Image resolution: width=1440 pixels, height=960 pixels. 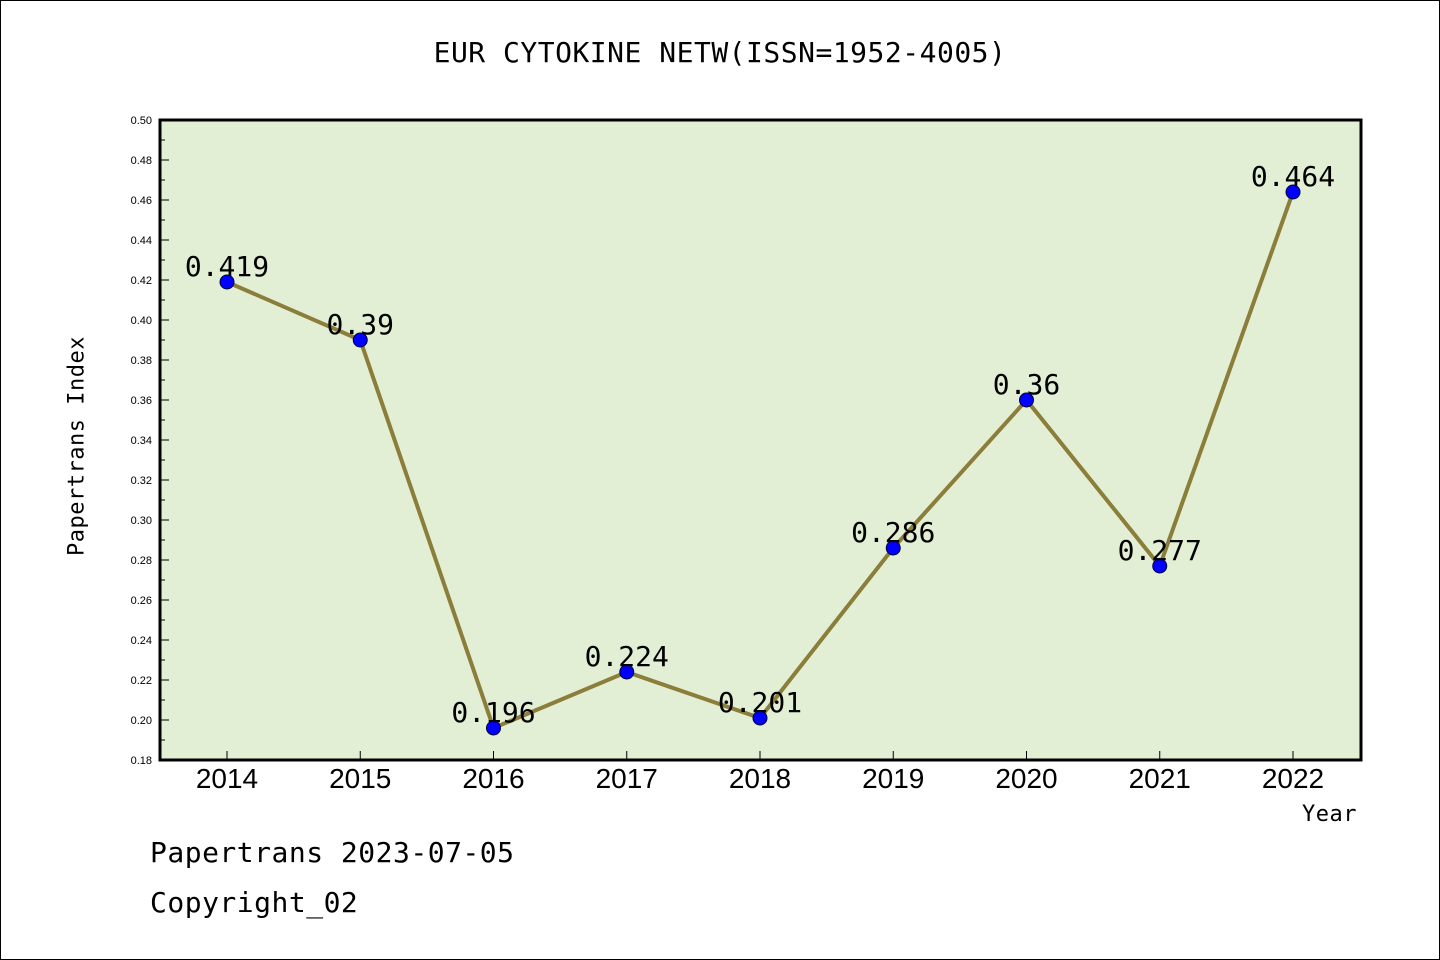 I want to click on chart-title: EUR CYTOKINE NETW(ISSN=1952-4005), so click(x=720, y=52).